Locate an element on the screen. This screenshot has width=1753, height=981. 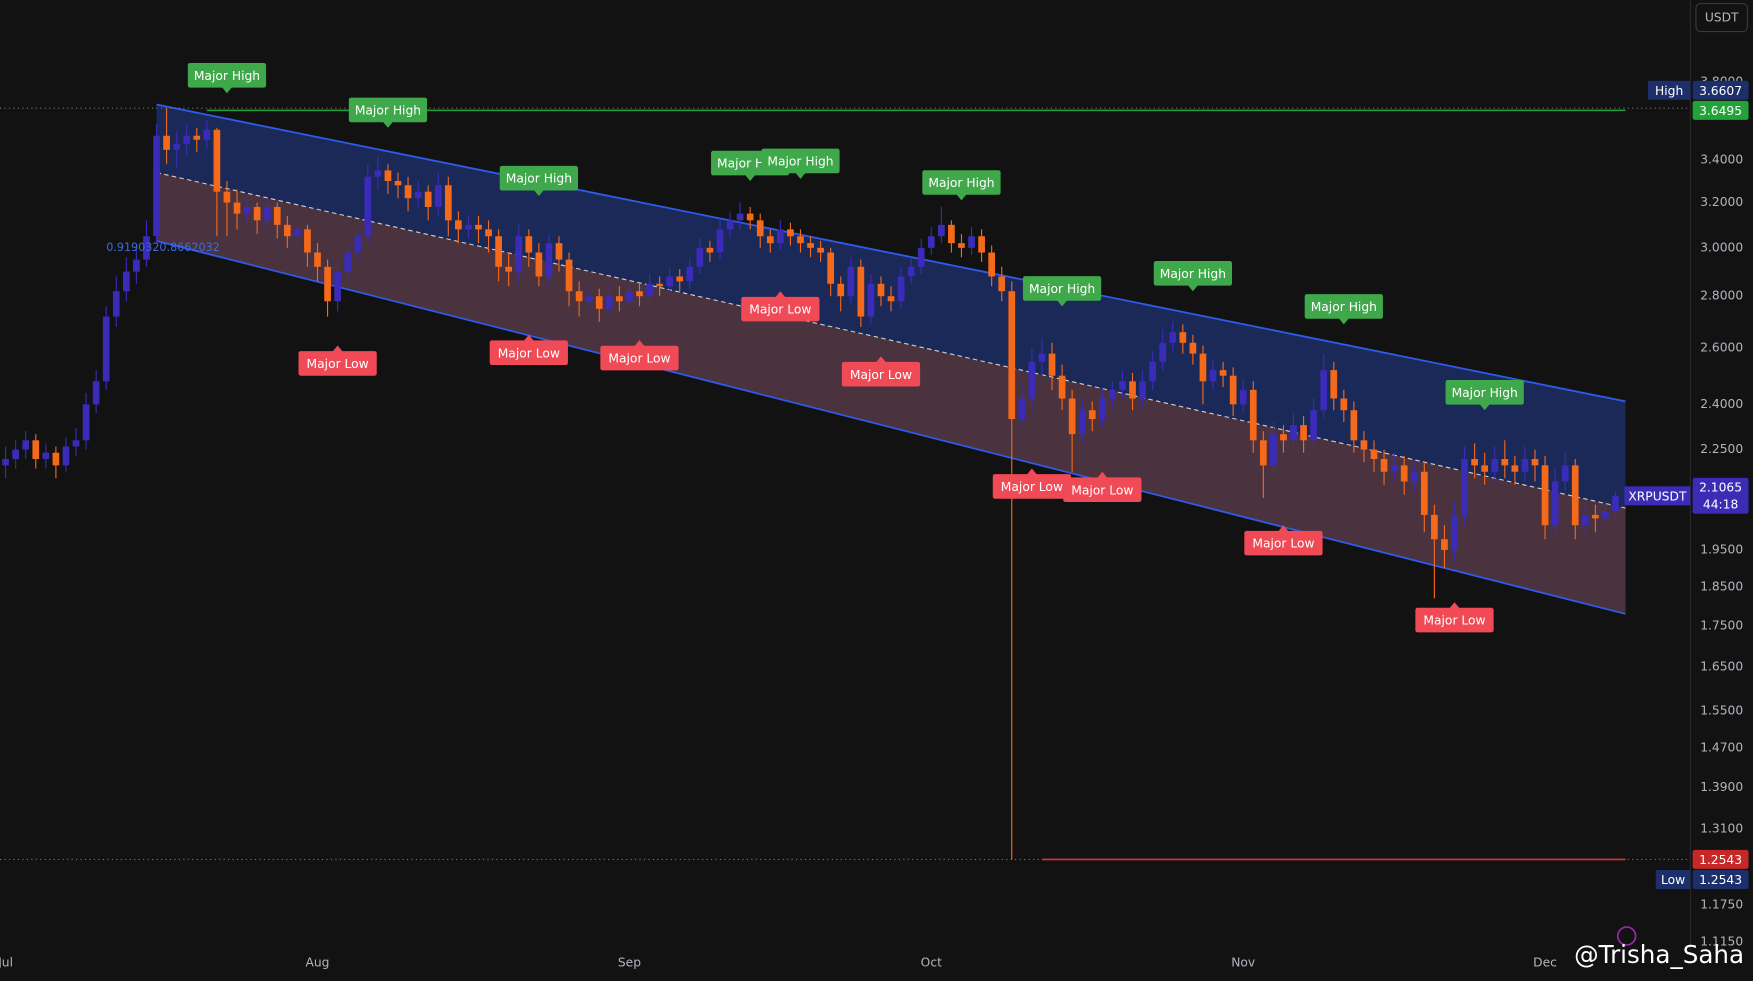
y-tick-label: 3.4000 is located at coordinates (1721, 160).